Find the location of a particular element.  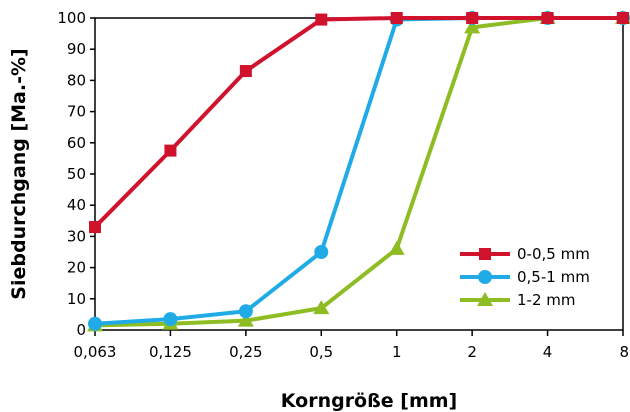

x-tick-label: 0,5 is located at coordinates (321, 352).